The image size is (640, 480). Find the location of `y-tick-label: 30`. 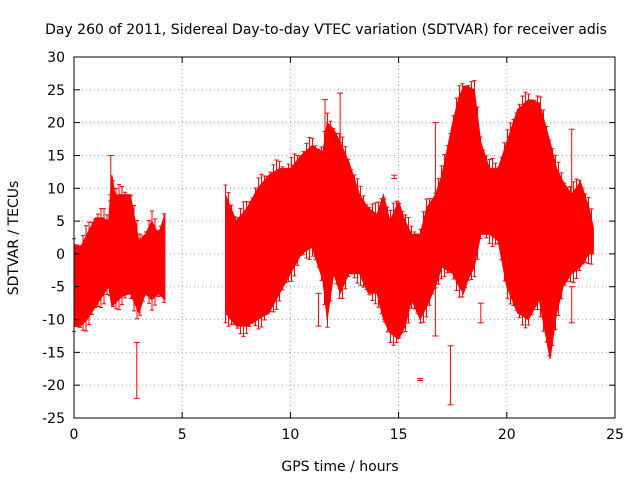

y-tick-label: 30 is located at coordinates (56, 58).